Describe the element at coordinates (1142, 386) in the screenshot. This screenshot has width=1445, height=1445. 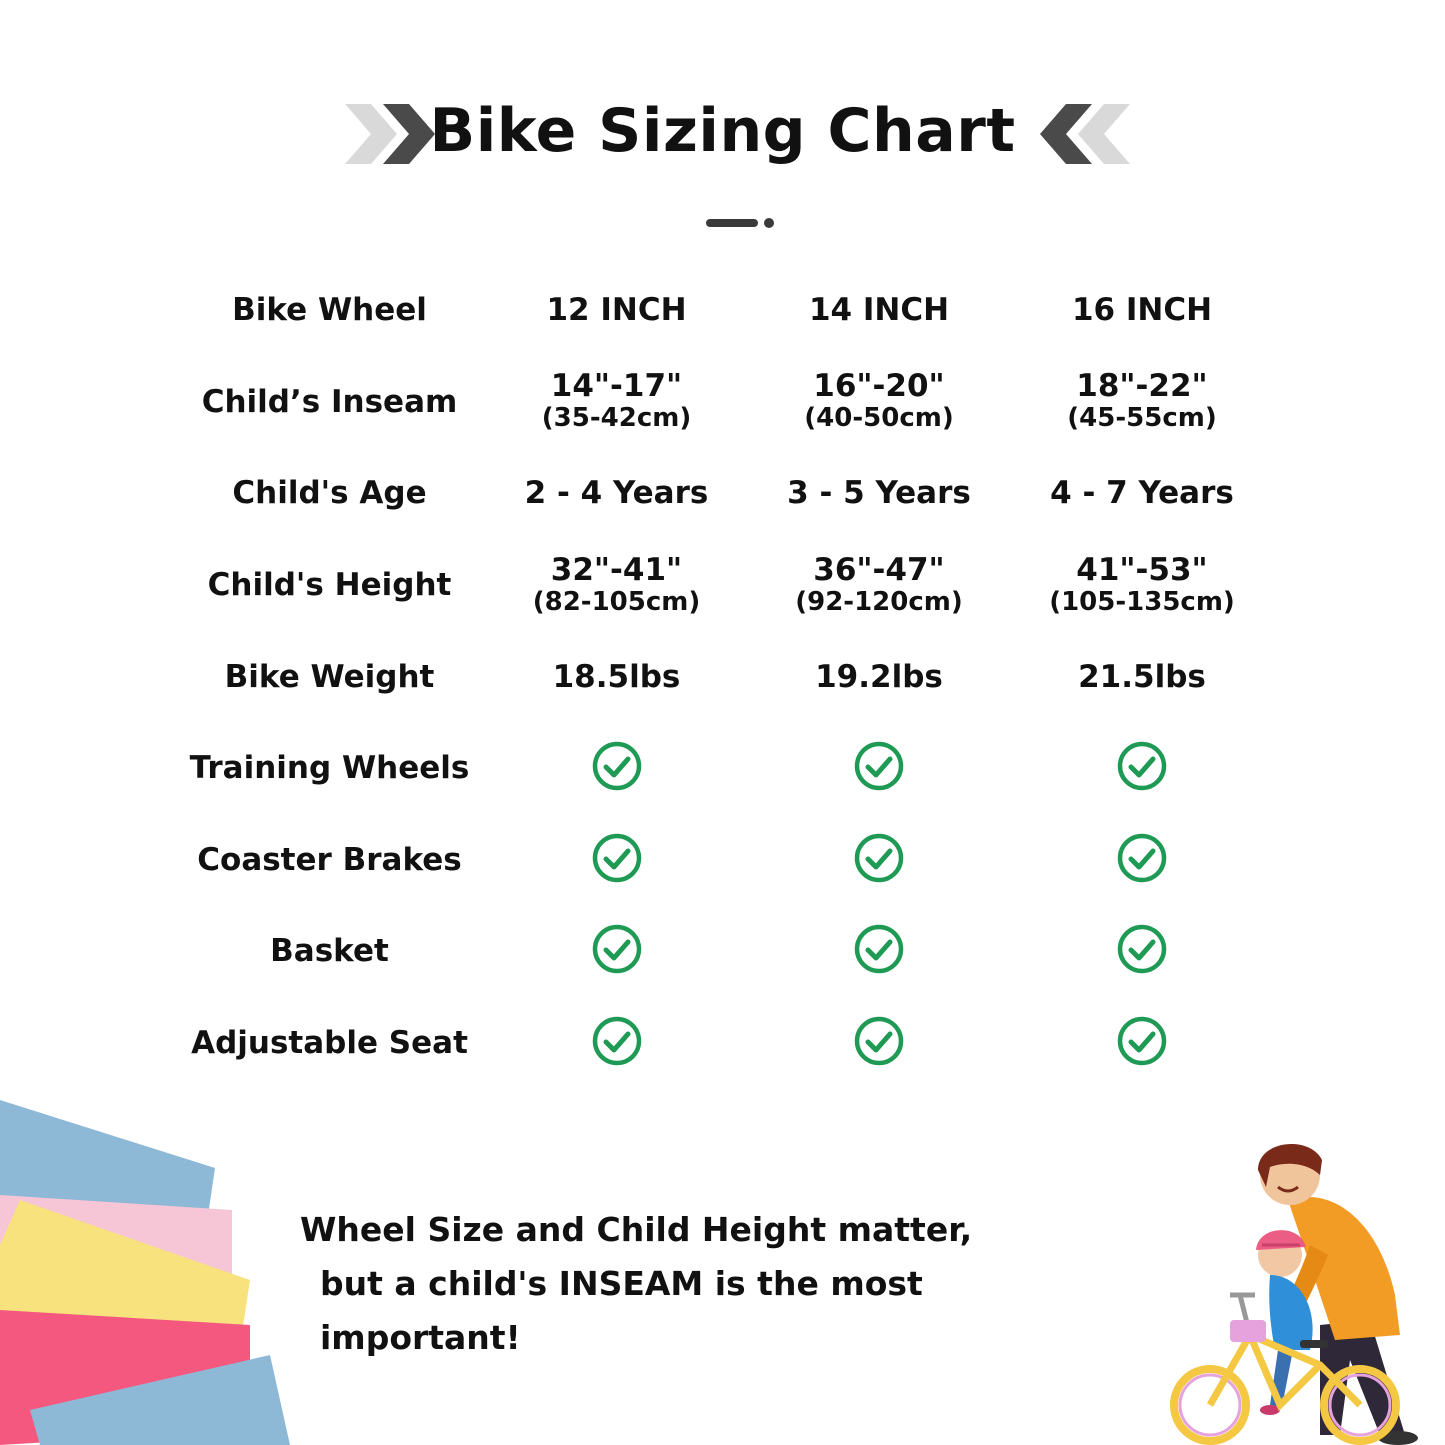
I see `value-main: 18"-22"` at that location.